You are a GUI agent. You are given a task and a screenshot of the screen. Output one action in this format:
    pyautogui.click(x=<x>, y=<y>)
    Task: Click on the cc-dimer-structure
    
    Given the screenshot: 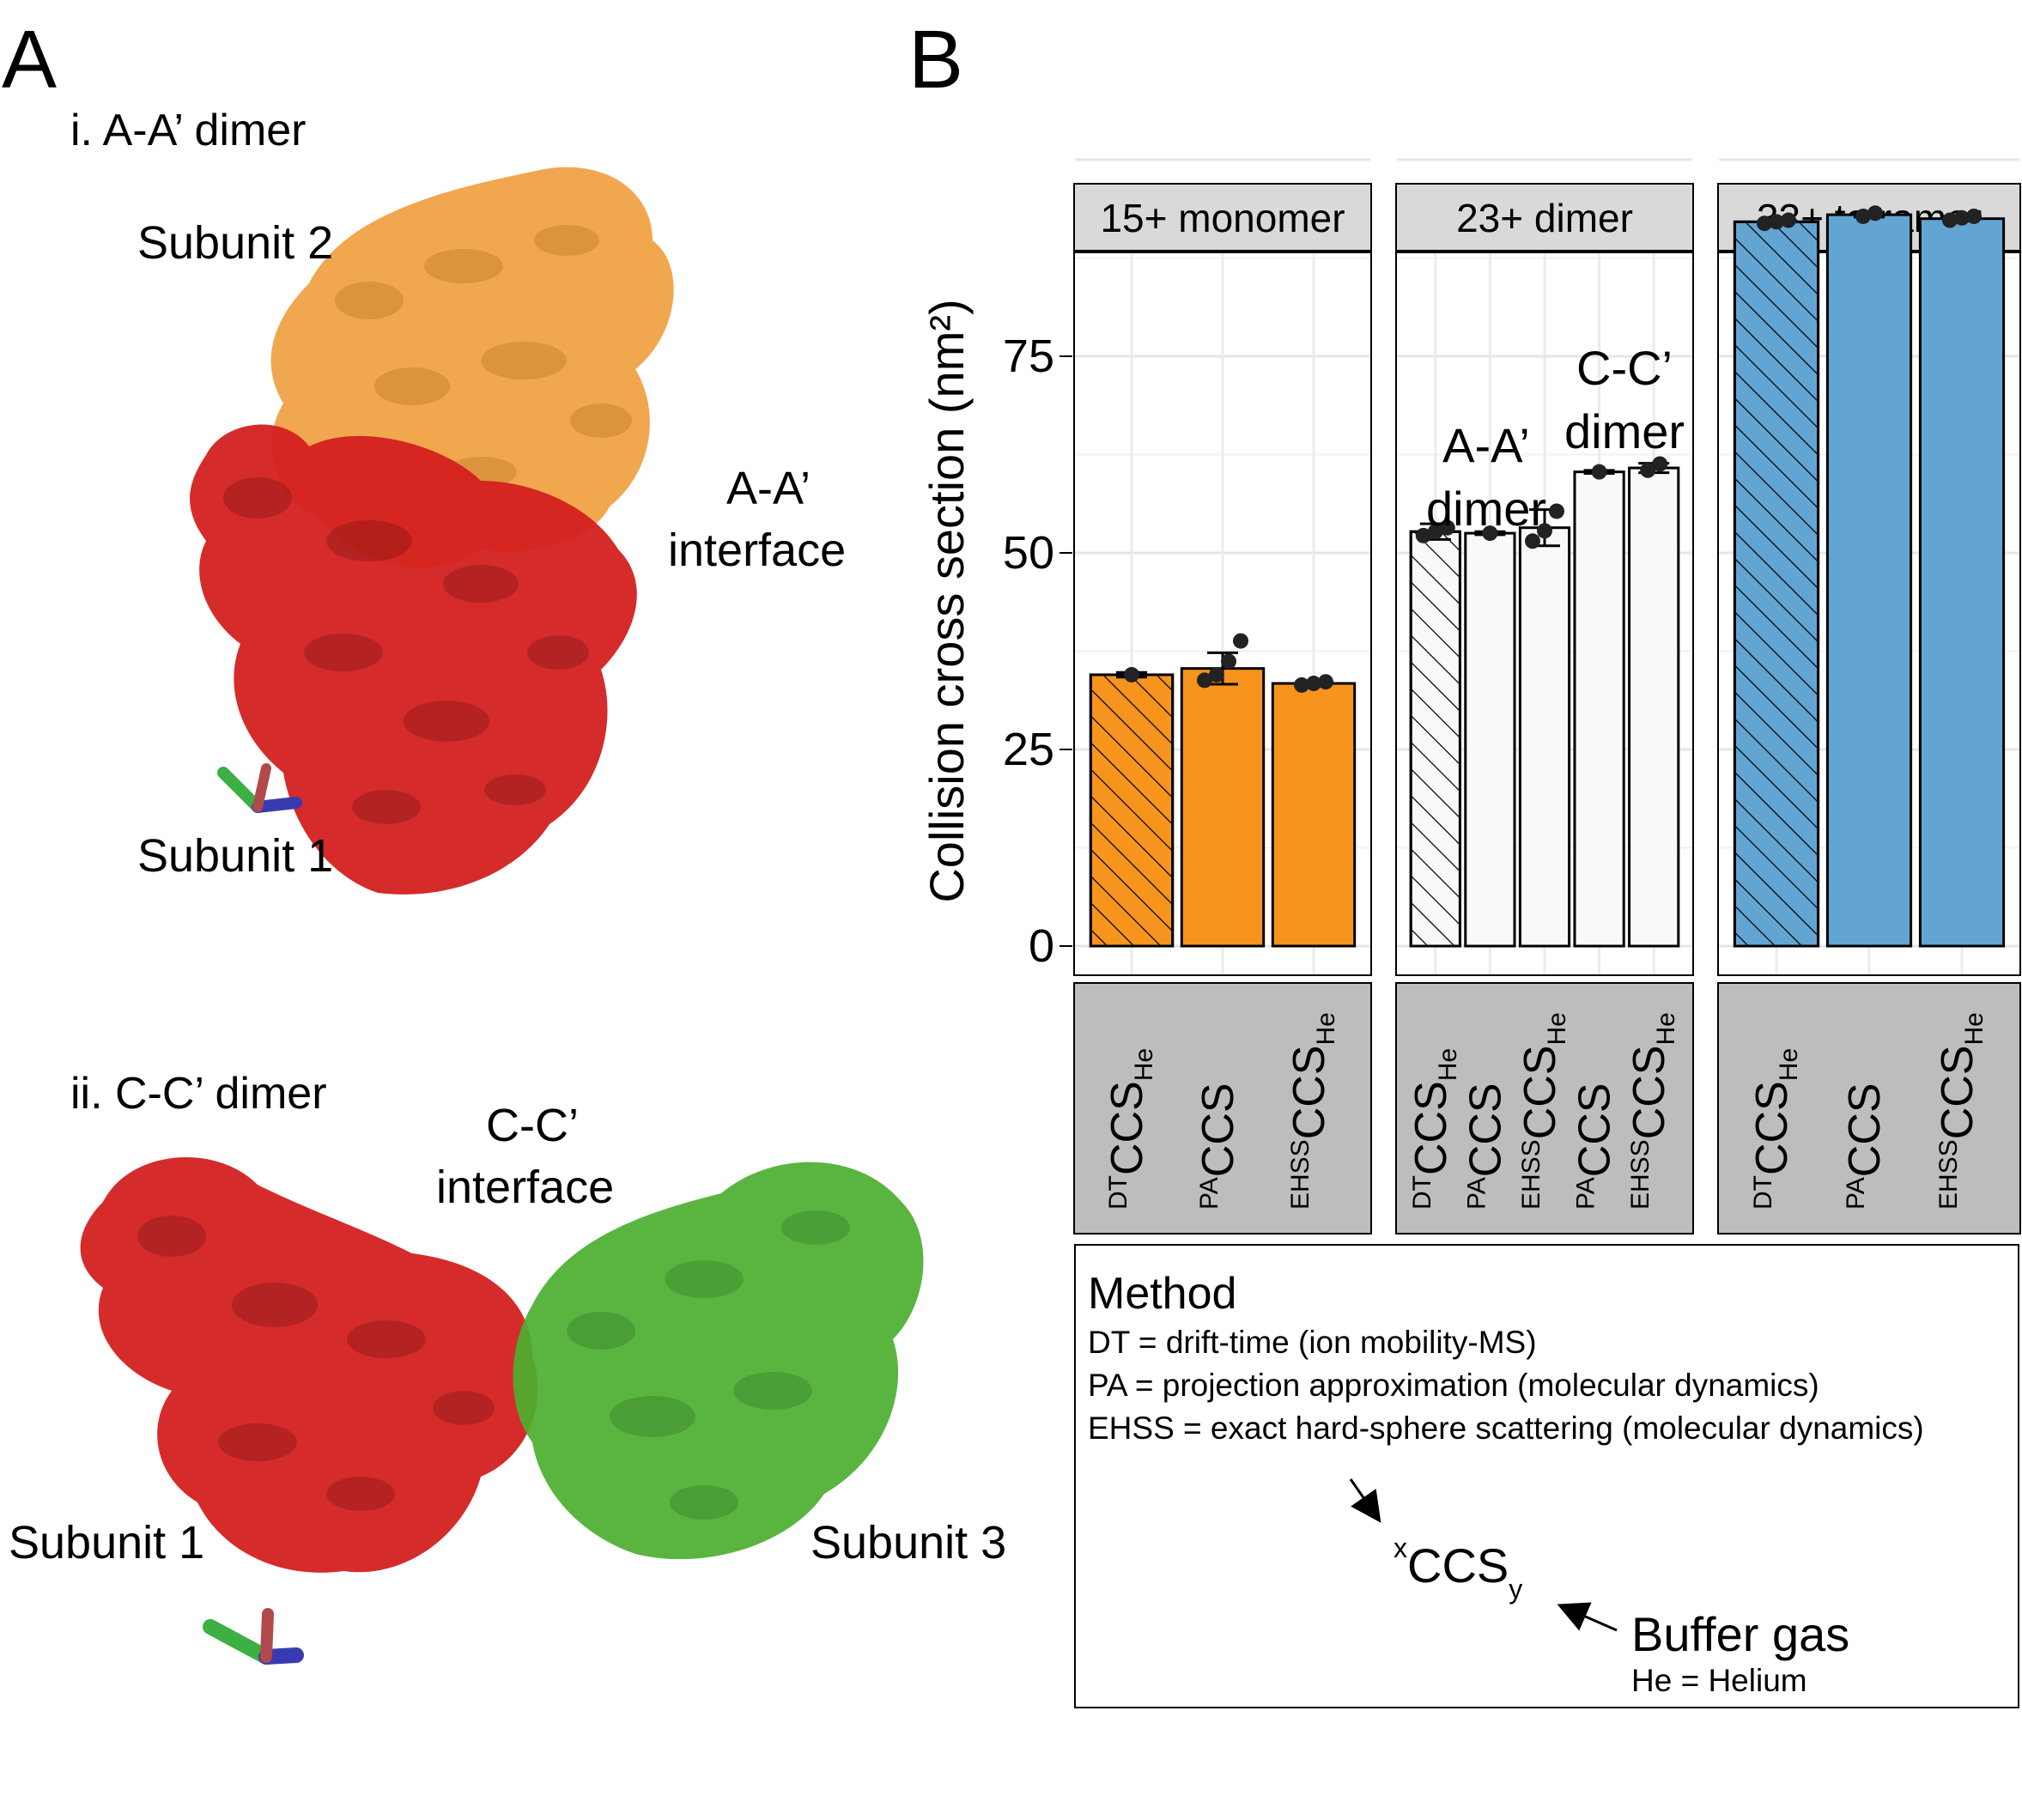 What is the action you would take?
    pyautogui.click(x=502, y=1410)
    